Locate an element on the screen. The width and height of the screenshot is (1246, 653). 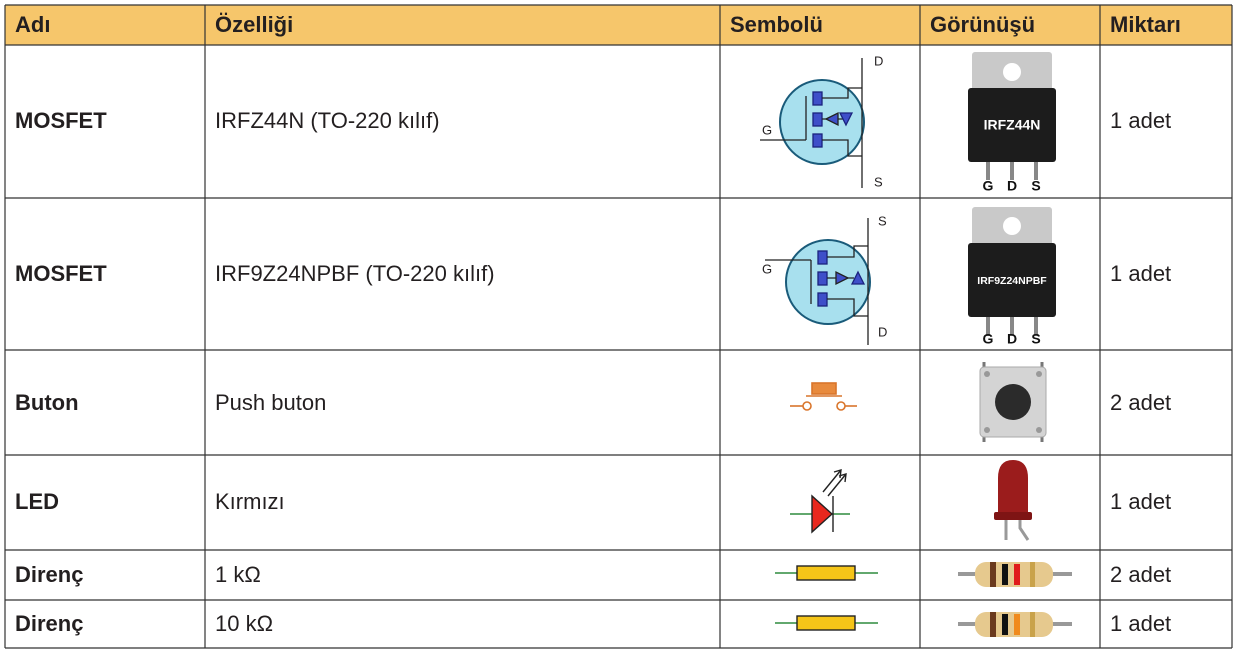
header-bg is located at coordinates (618, 25).